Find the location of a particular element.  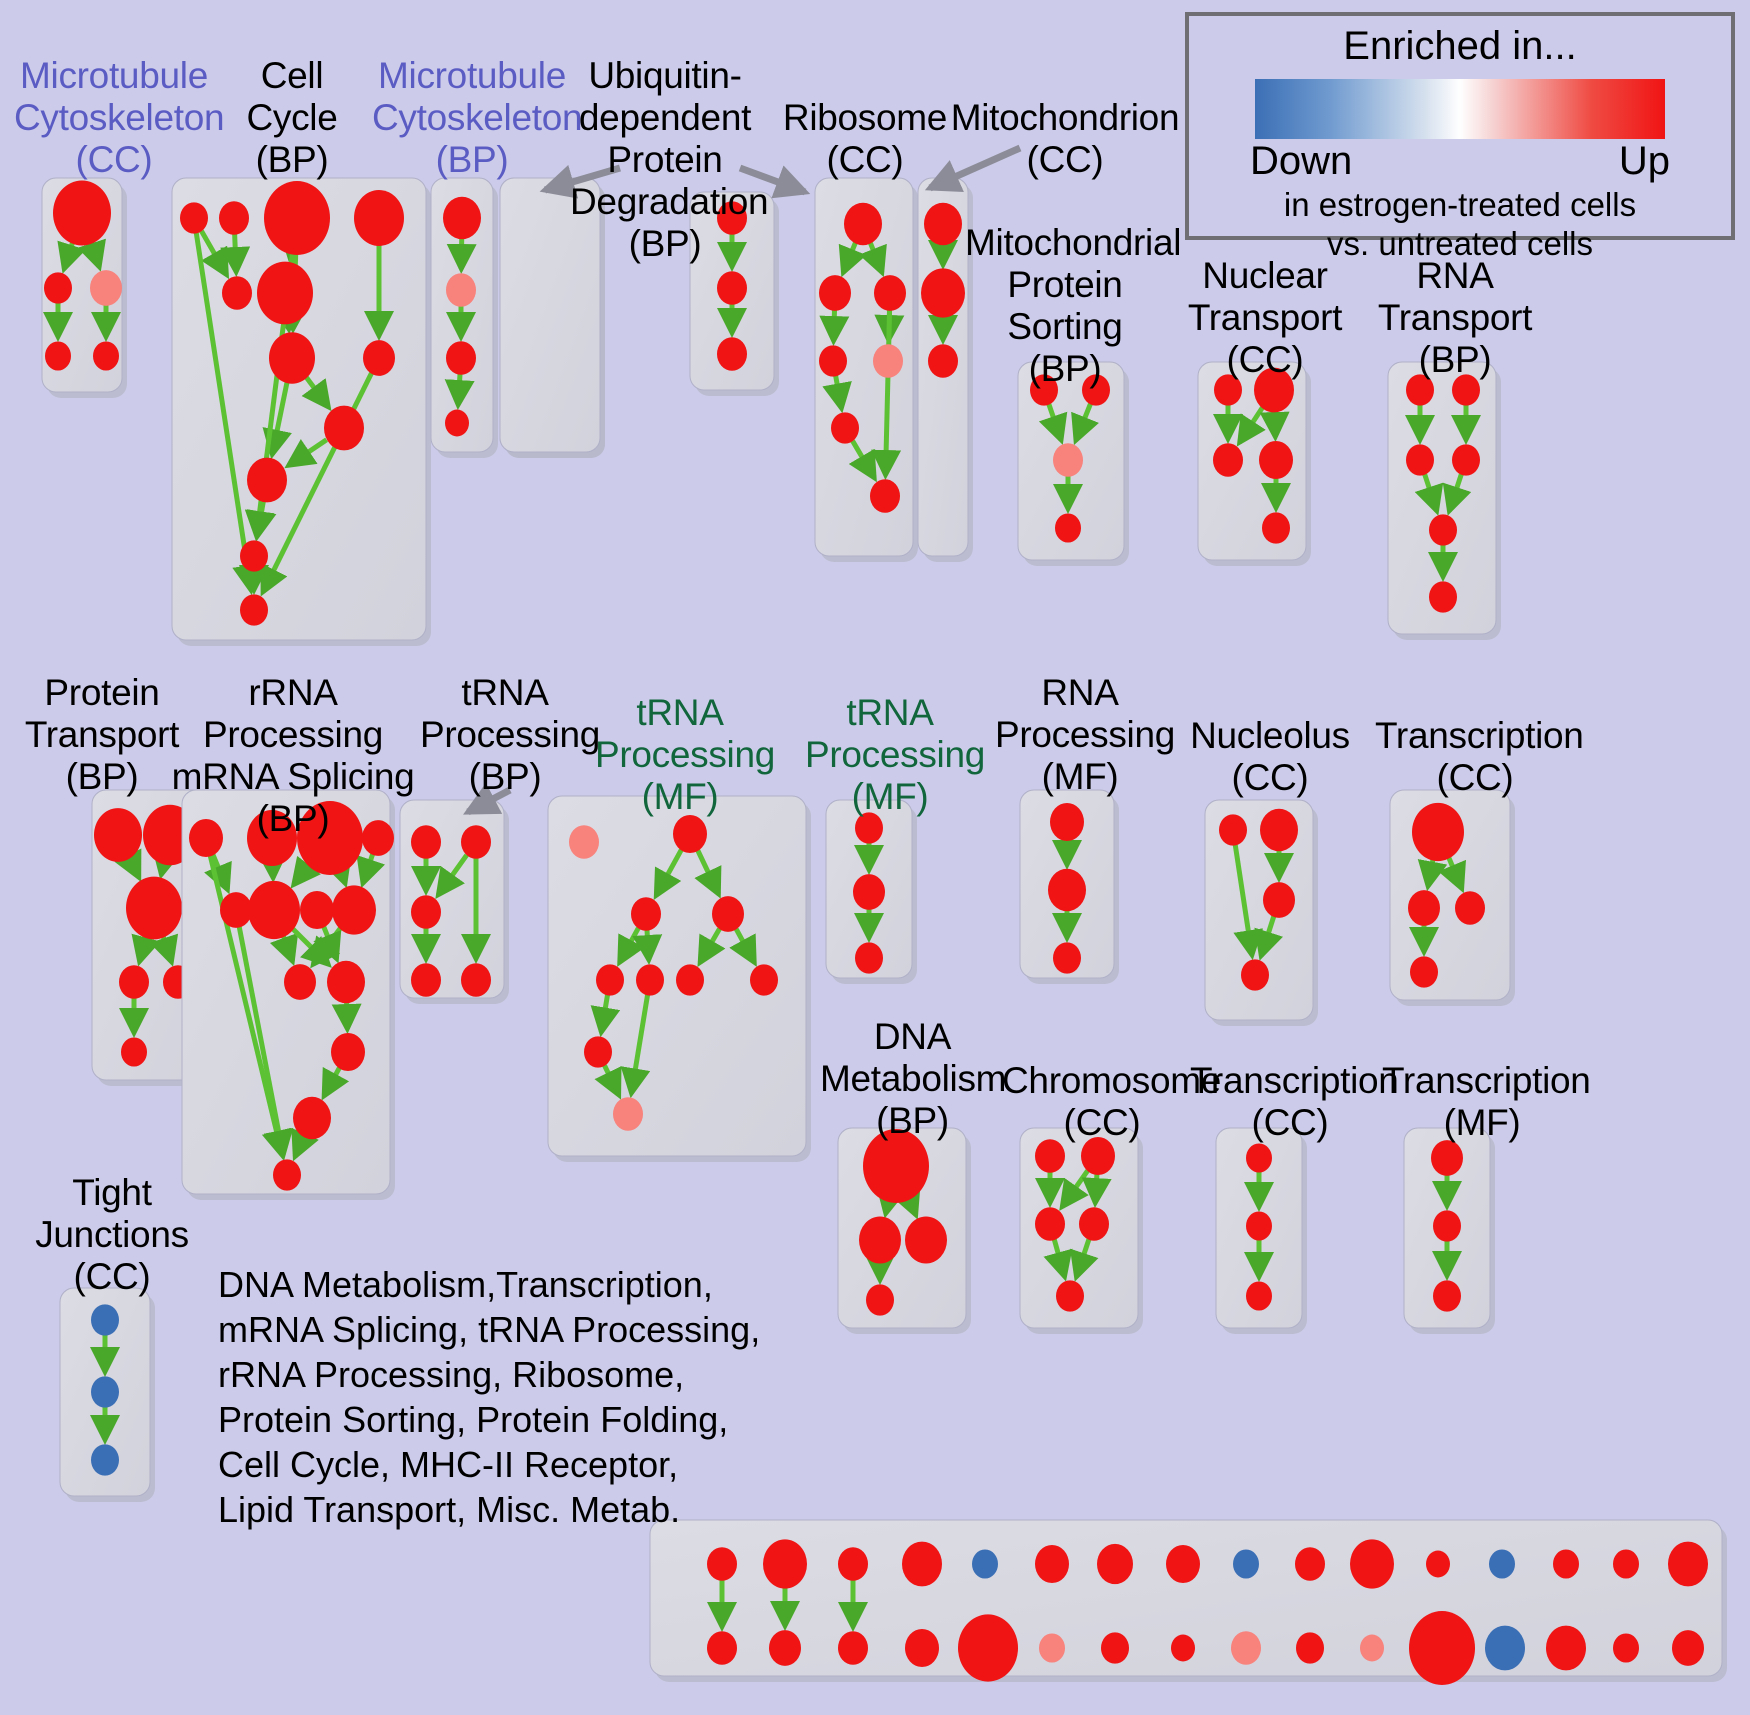

module-p-microtubule-cc is located at coordinates (84, 287).